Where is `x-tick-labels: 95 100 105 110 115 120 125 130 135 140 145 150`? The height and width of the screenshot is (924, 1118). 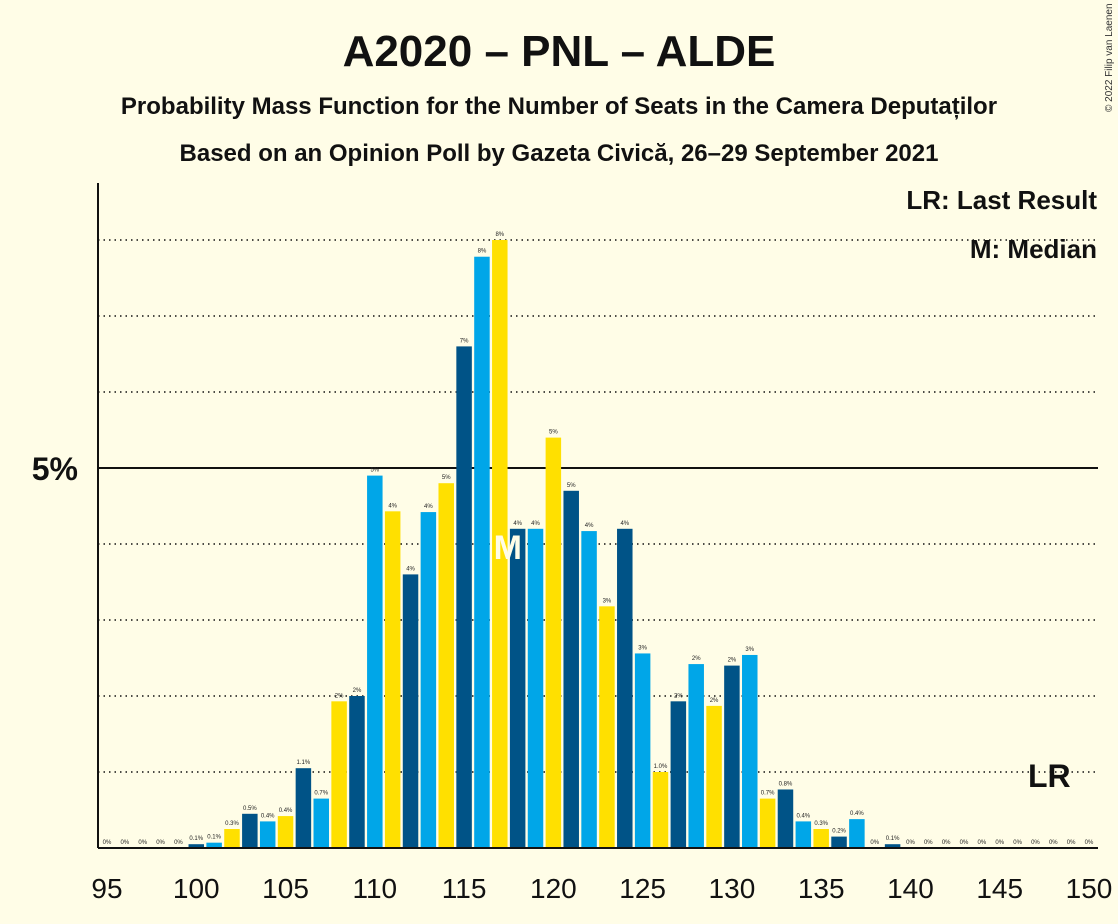 x-tick-labels: 95 100 105 110 115 120 125 130 135 140 145 150 is located at coordinates (601, 888).